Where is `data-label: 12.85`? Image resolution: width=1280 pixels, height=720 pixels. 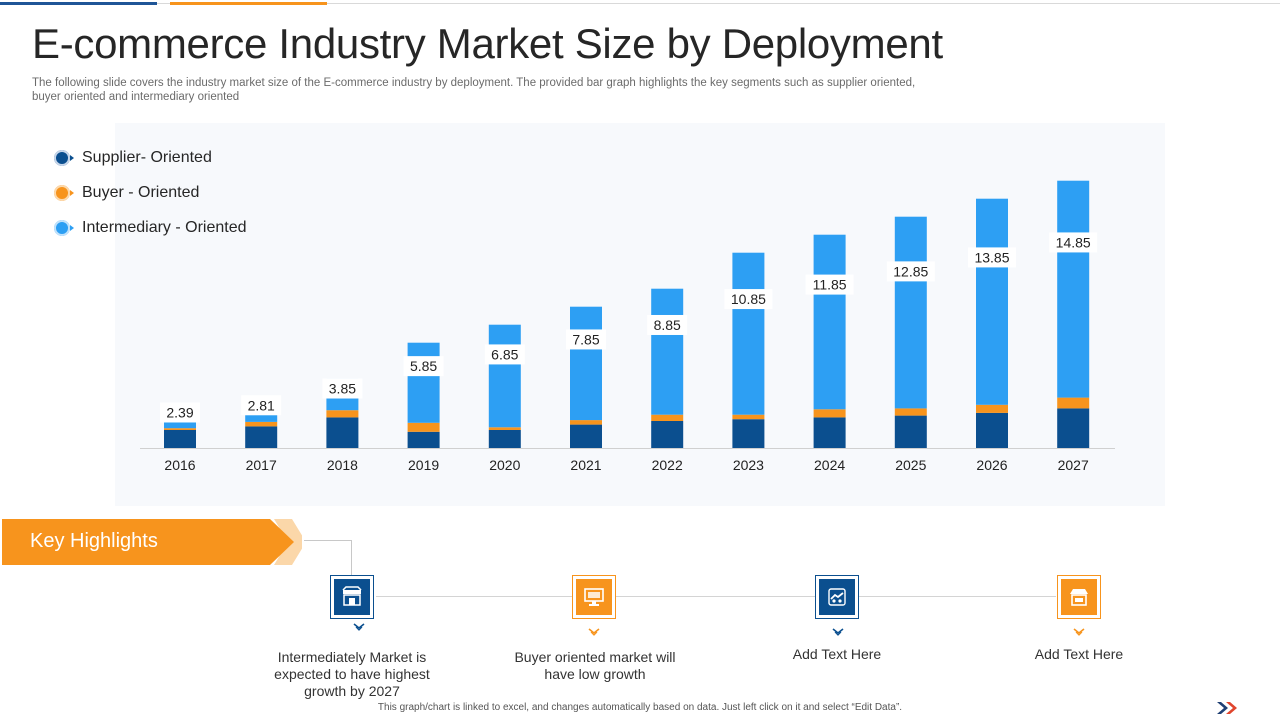
data-label: 12.85 is located at coordinates (910, 271).